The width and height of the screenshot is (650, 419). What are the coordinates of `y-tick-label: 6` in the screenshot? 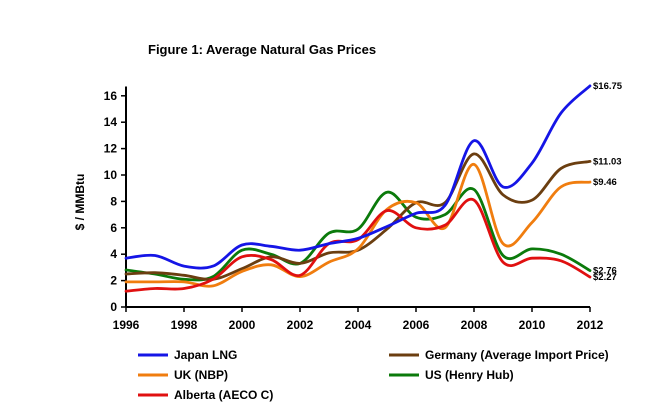 It's located at (113, 228).